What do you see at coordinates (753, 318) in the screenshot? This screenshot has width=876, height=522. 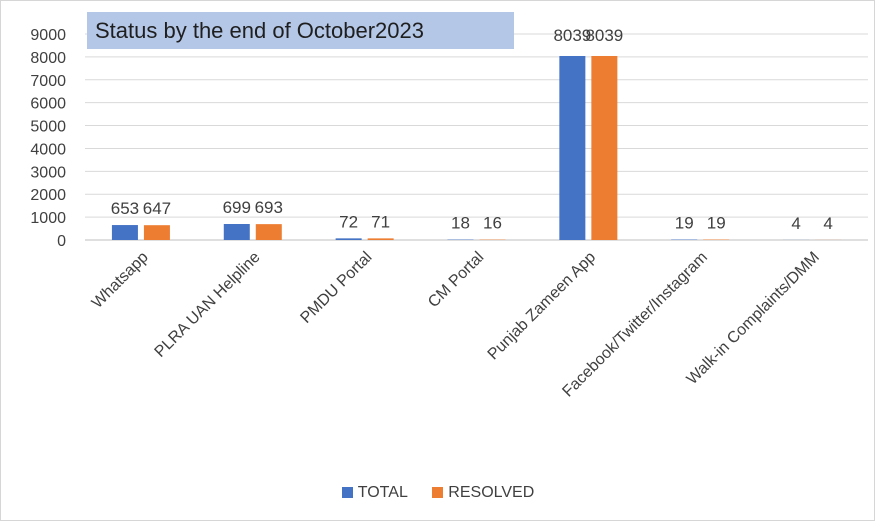 I see `category-label: Walk-in Complaints/DMM` at bounding box center [753, 318].